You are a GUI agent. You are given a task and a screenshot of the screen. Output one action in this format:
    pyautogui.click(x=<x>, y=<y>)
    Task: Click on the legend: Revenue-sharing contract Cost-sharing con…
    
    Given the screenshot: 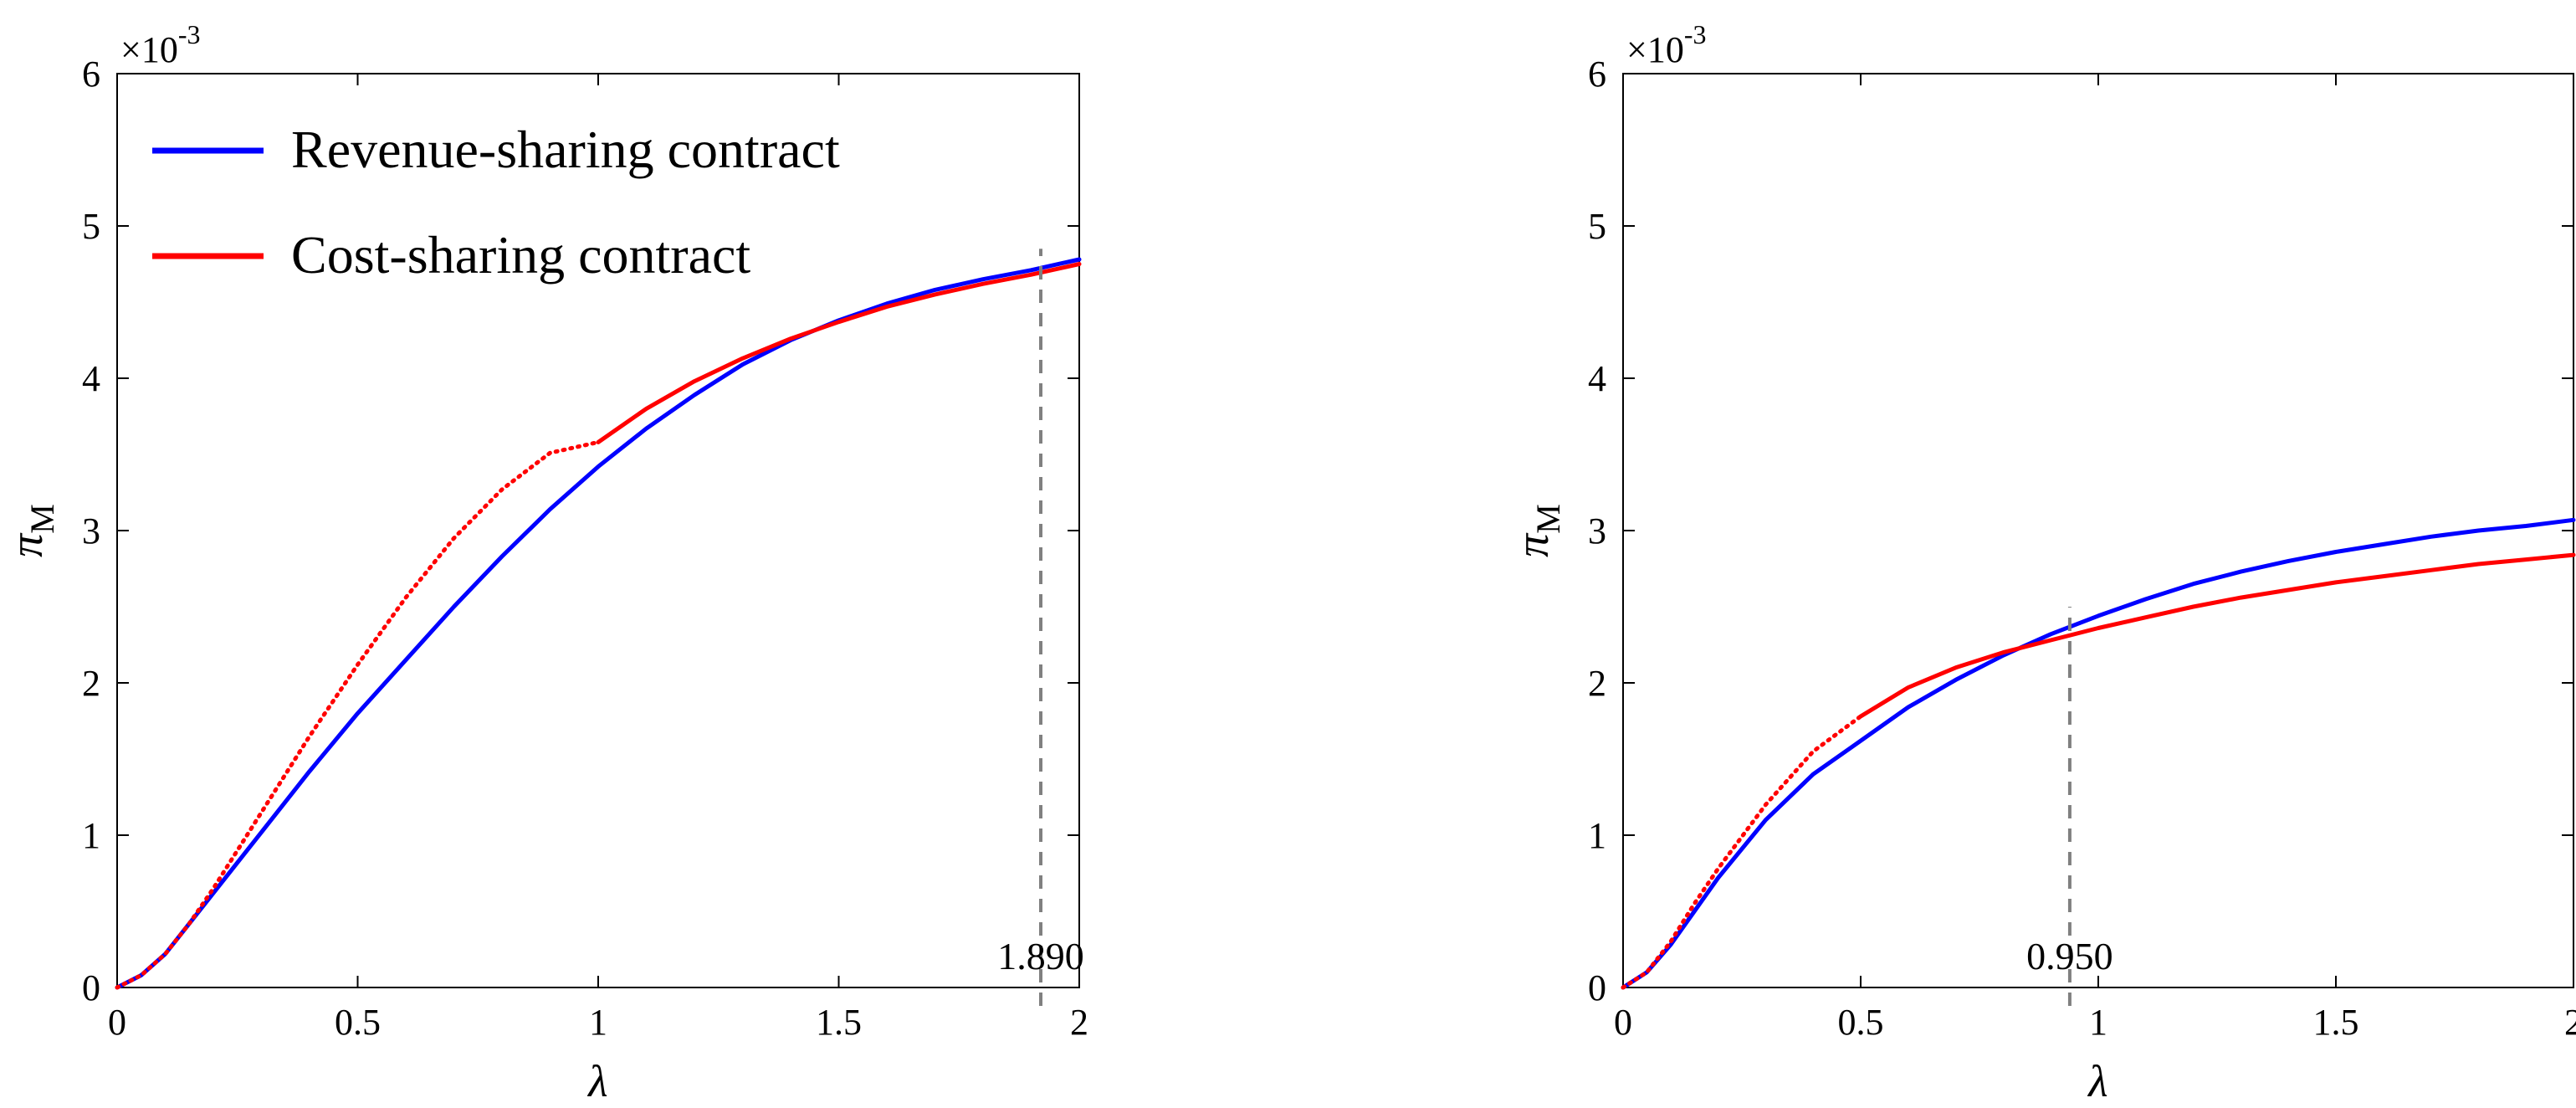 What is the action you would take?
    pyautogui.click(x=496, y=203)
    